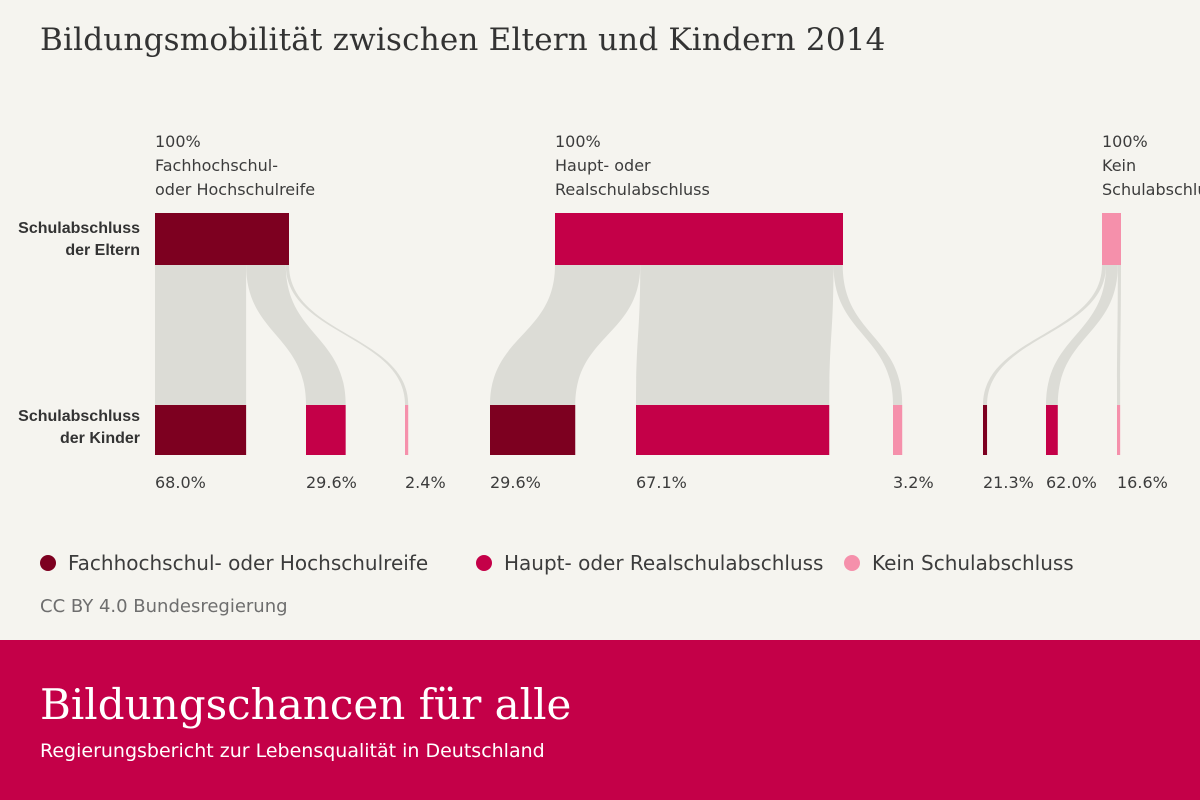 The image size is (1200, 800). I want to click on row-label-parents-line-2: der Eltern, so click(102, 250).